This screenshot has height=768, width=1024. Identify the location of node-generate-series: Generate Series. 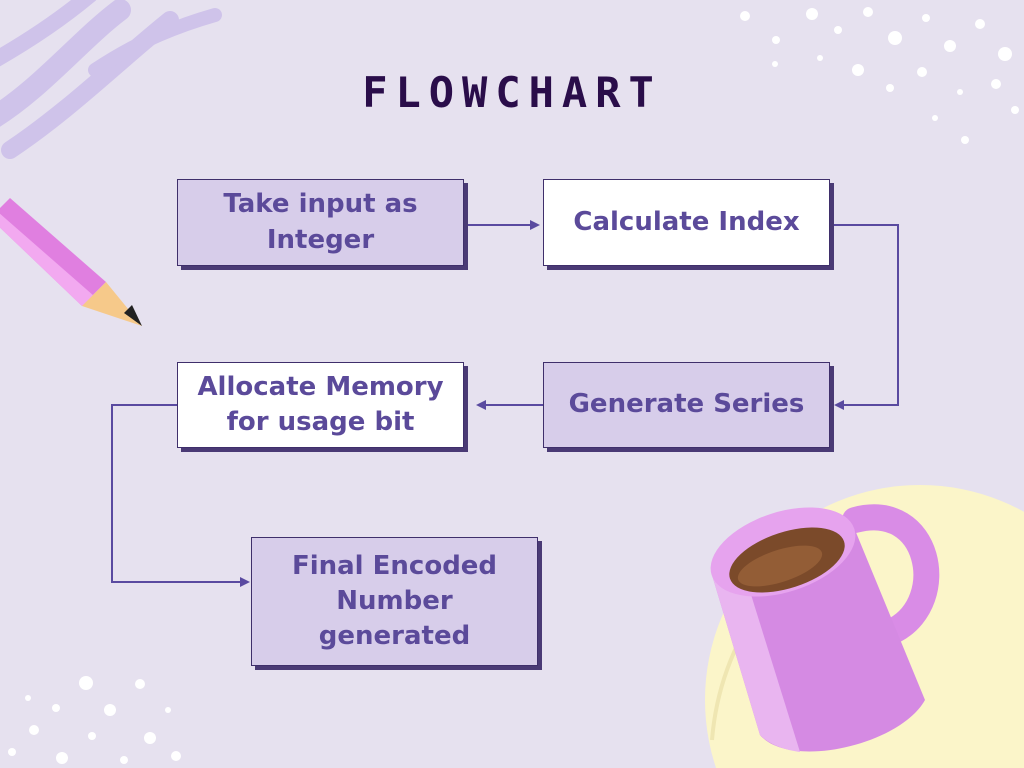
(686, 405).